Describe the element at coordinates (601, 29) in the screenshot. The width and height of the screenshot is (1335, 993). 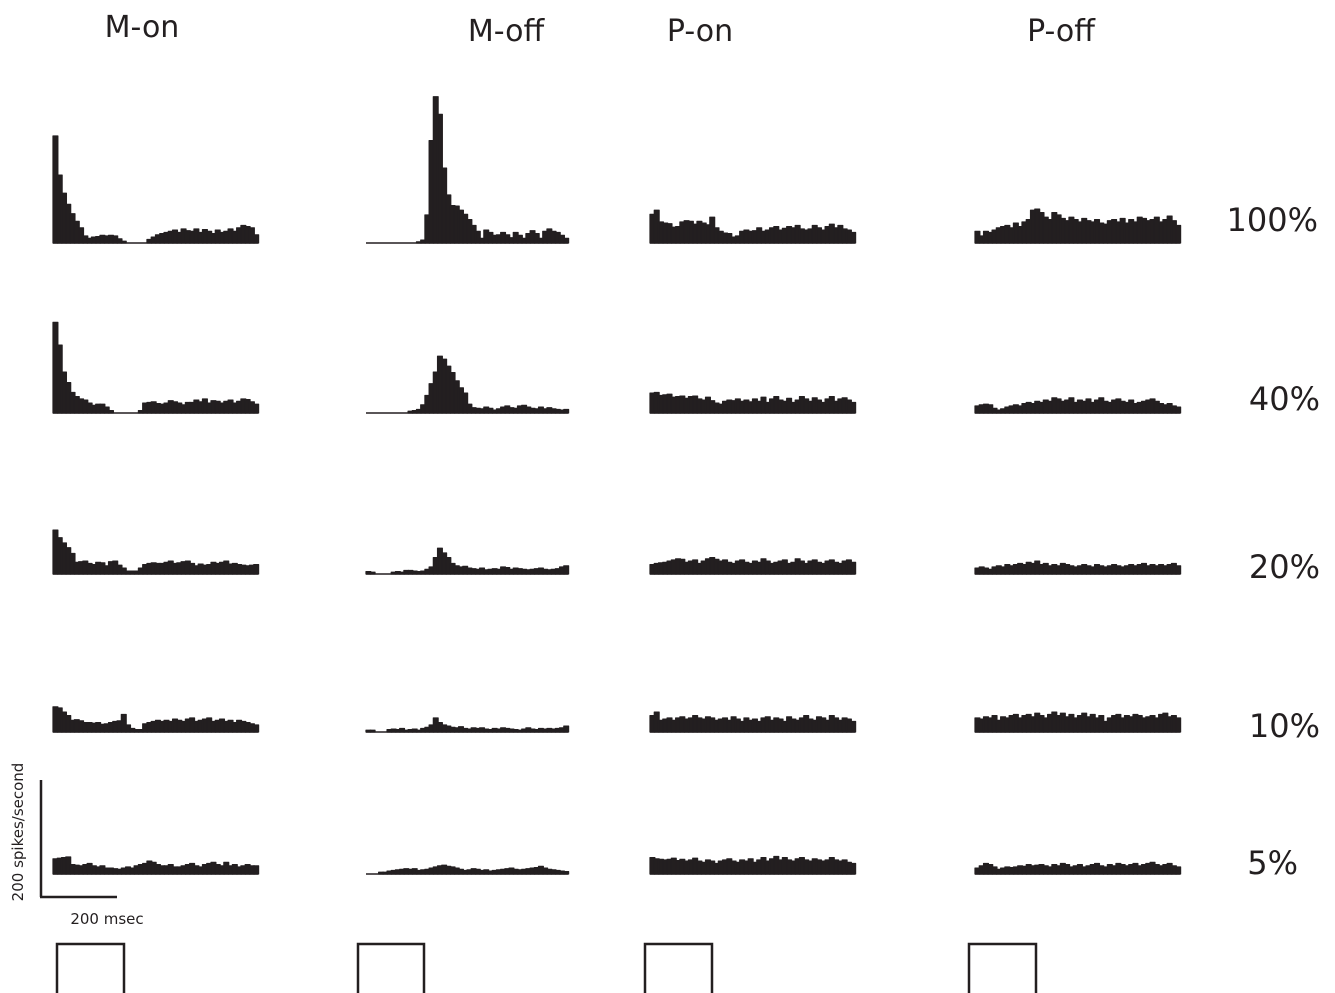
I see `column-titles: M-on M-off P-on P-off` at that location.